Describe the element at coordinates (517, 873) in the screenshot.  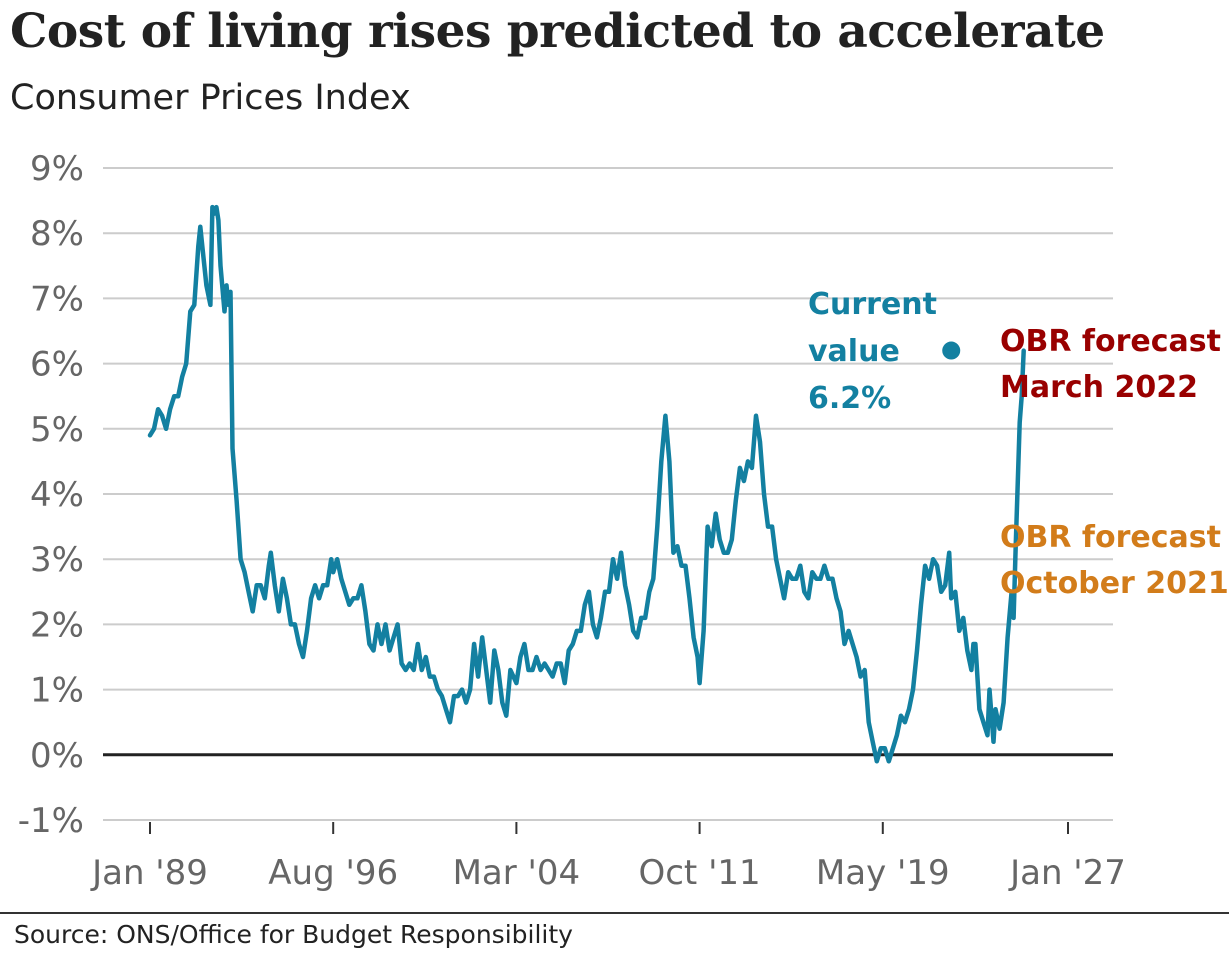
I see `x-tick-label: Mar '04` at that location.